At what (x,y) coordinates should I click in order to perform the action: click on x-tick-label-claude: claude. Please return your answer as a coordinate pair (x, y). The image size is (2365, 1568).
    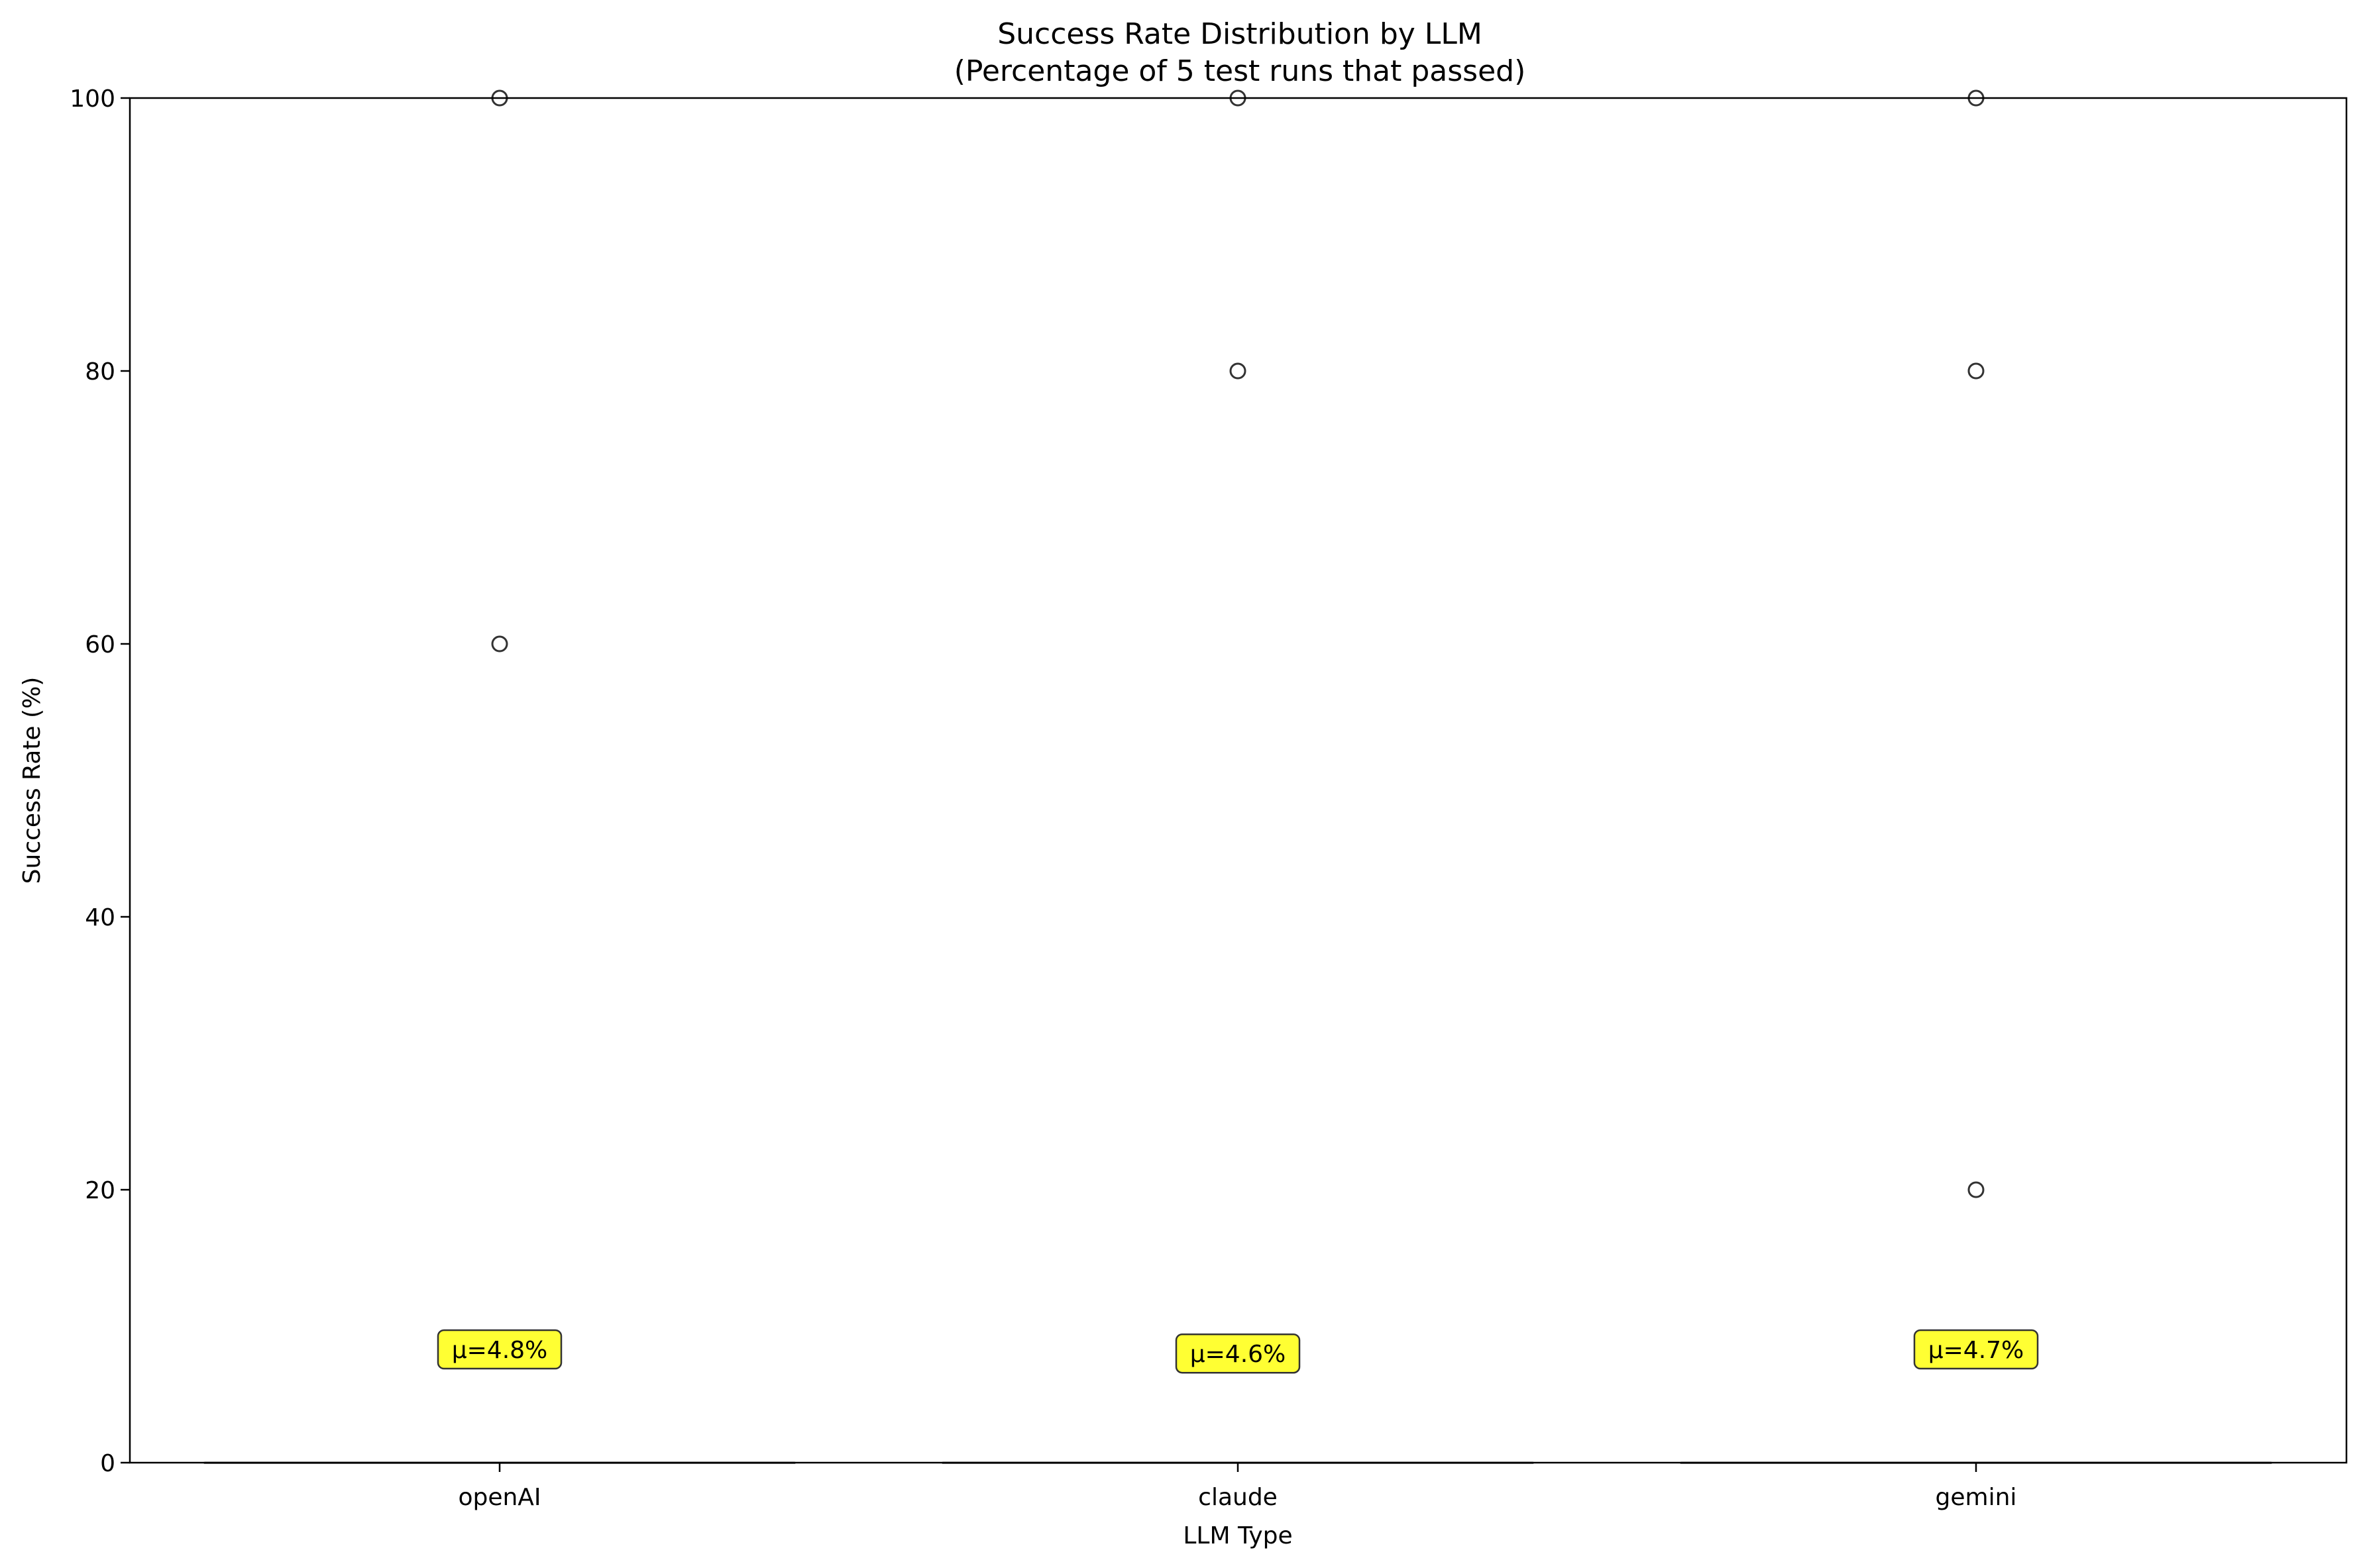
    Looking at the image, I should click on (1238, 1497).